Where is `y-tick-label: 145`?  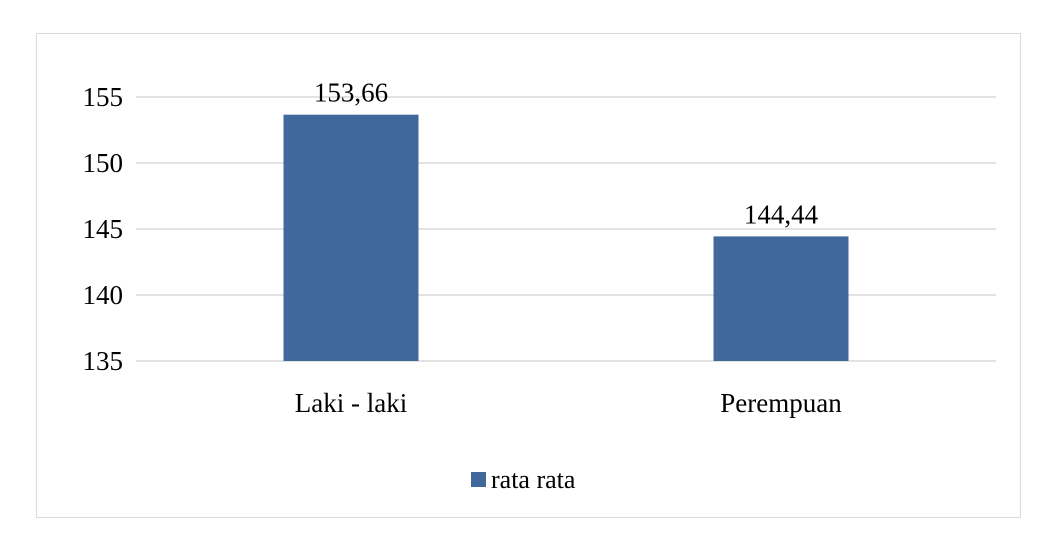 y-tick-label: 145 is located at coordinates (103, 229).